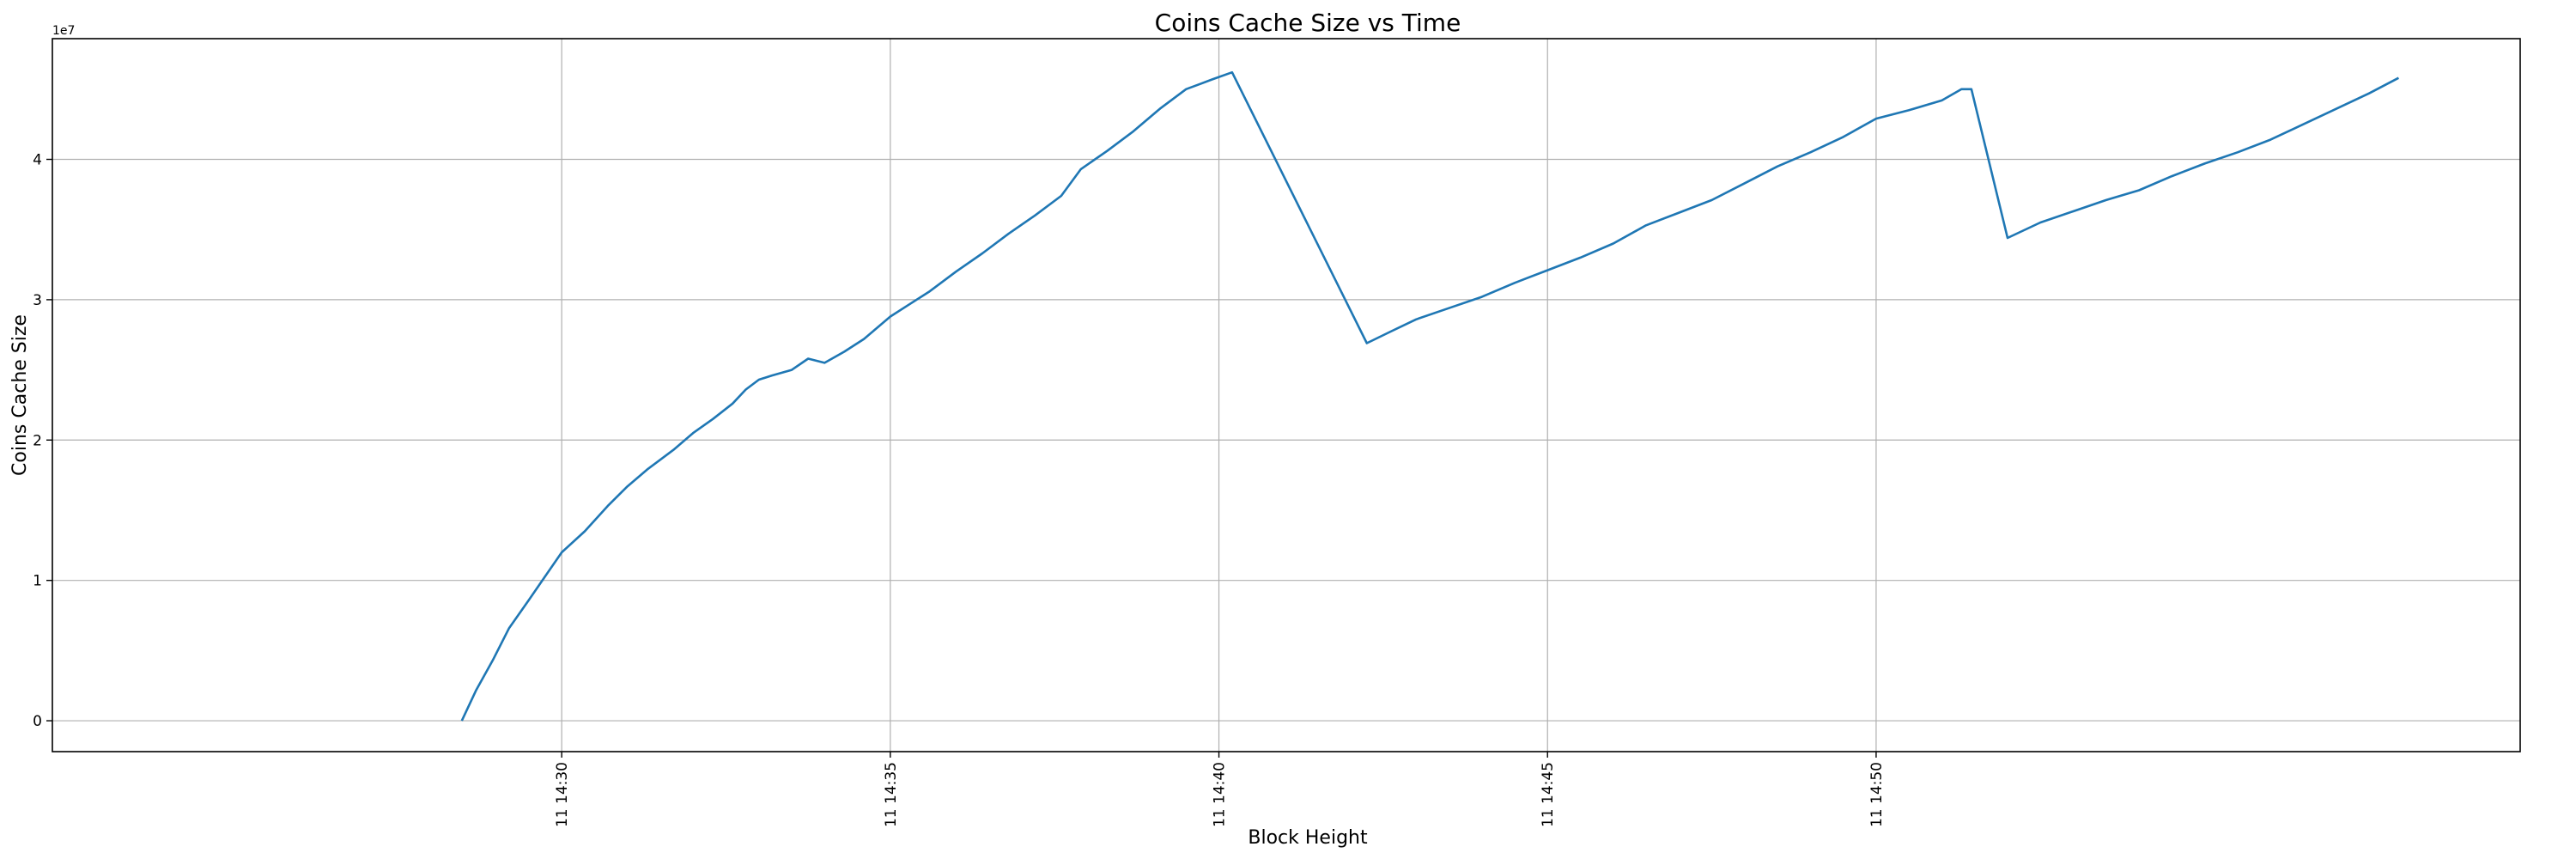  Describe the element at coordinates (1877, 794) in the screenshot. I see `x-tick-label: 11 14:50` at that location.